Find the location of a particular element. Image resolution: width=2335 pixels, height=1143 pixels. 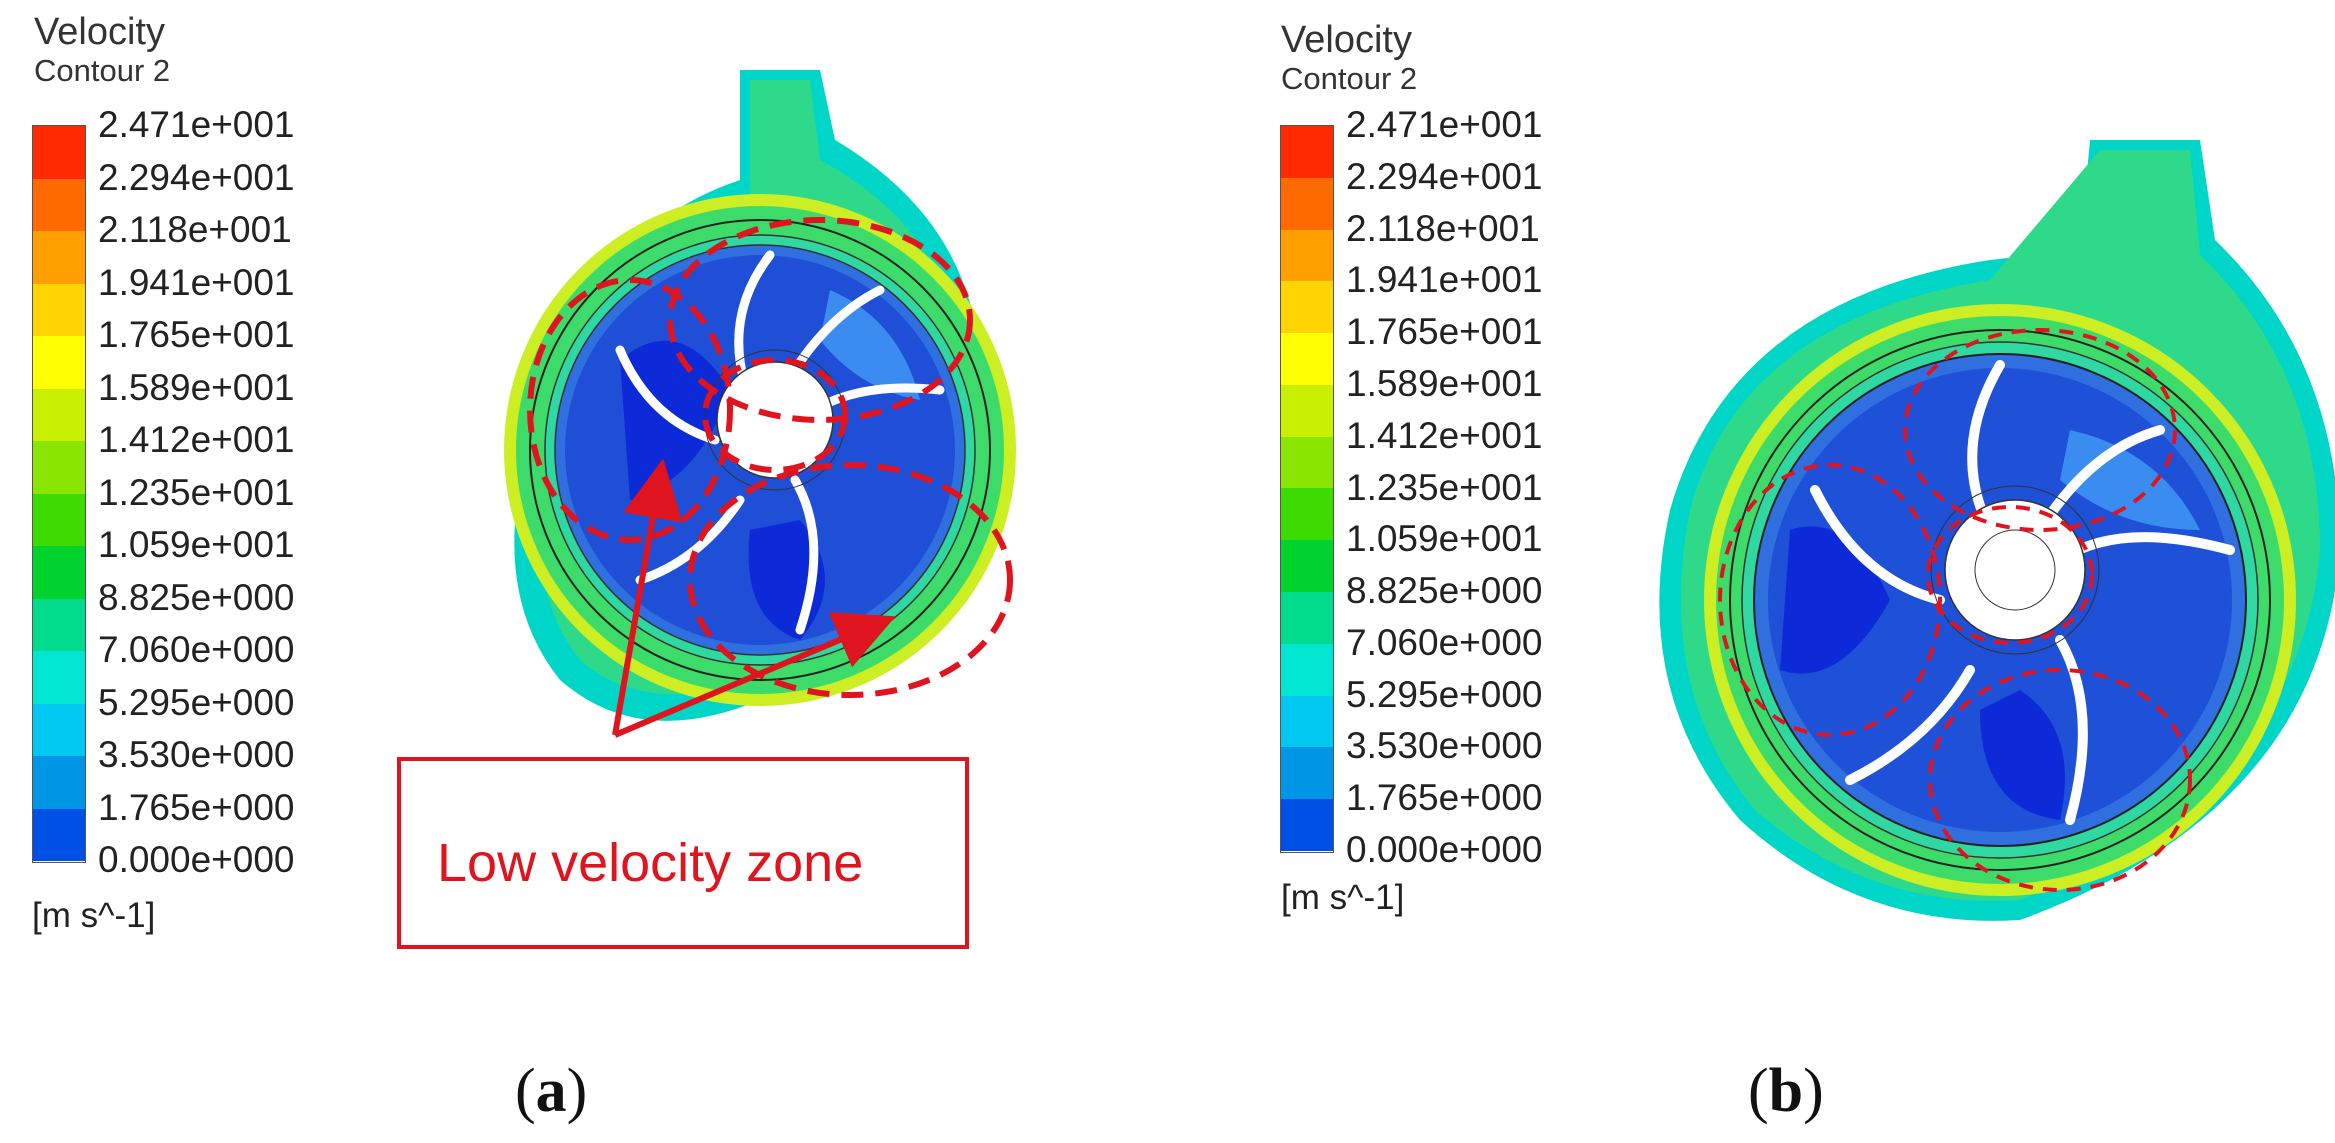

caption-a: (a) is located at coordinates (551, 1091).